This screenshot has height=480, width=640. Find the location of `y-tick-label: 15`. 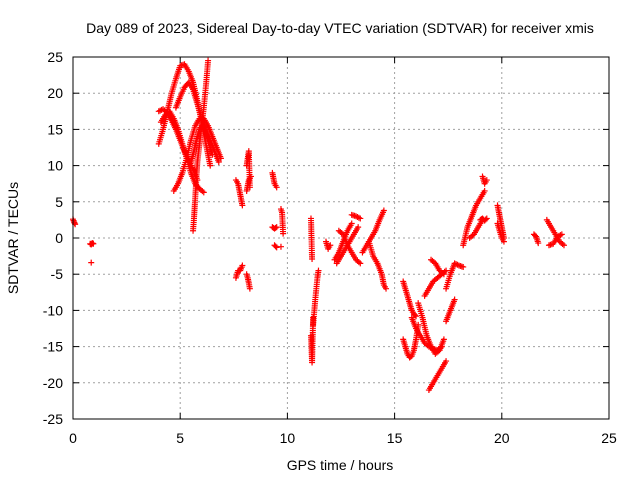

y-tick-label: 15 is located at coordinates (55, 129).